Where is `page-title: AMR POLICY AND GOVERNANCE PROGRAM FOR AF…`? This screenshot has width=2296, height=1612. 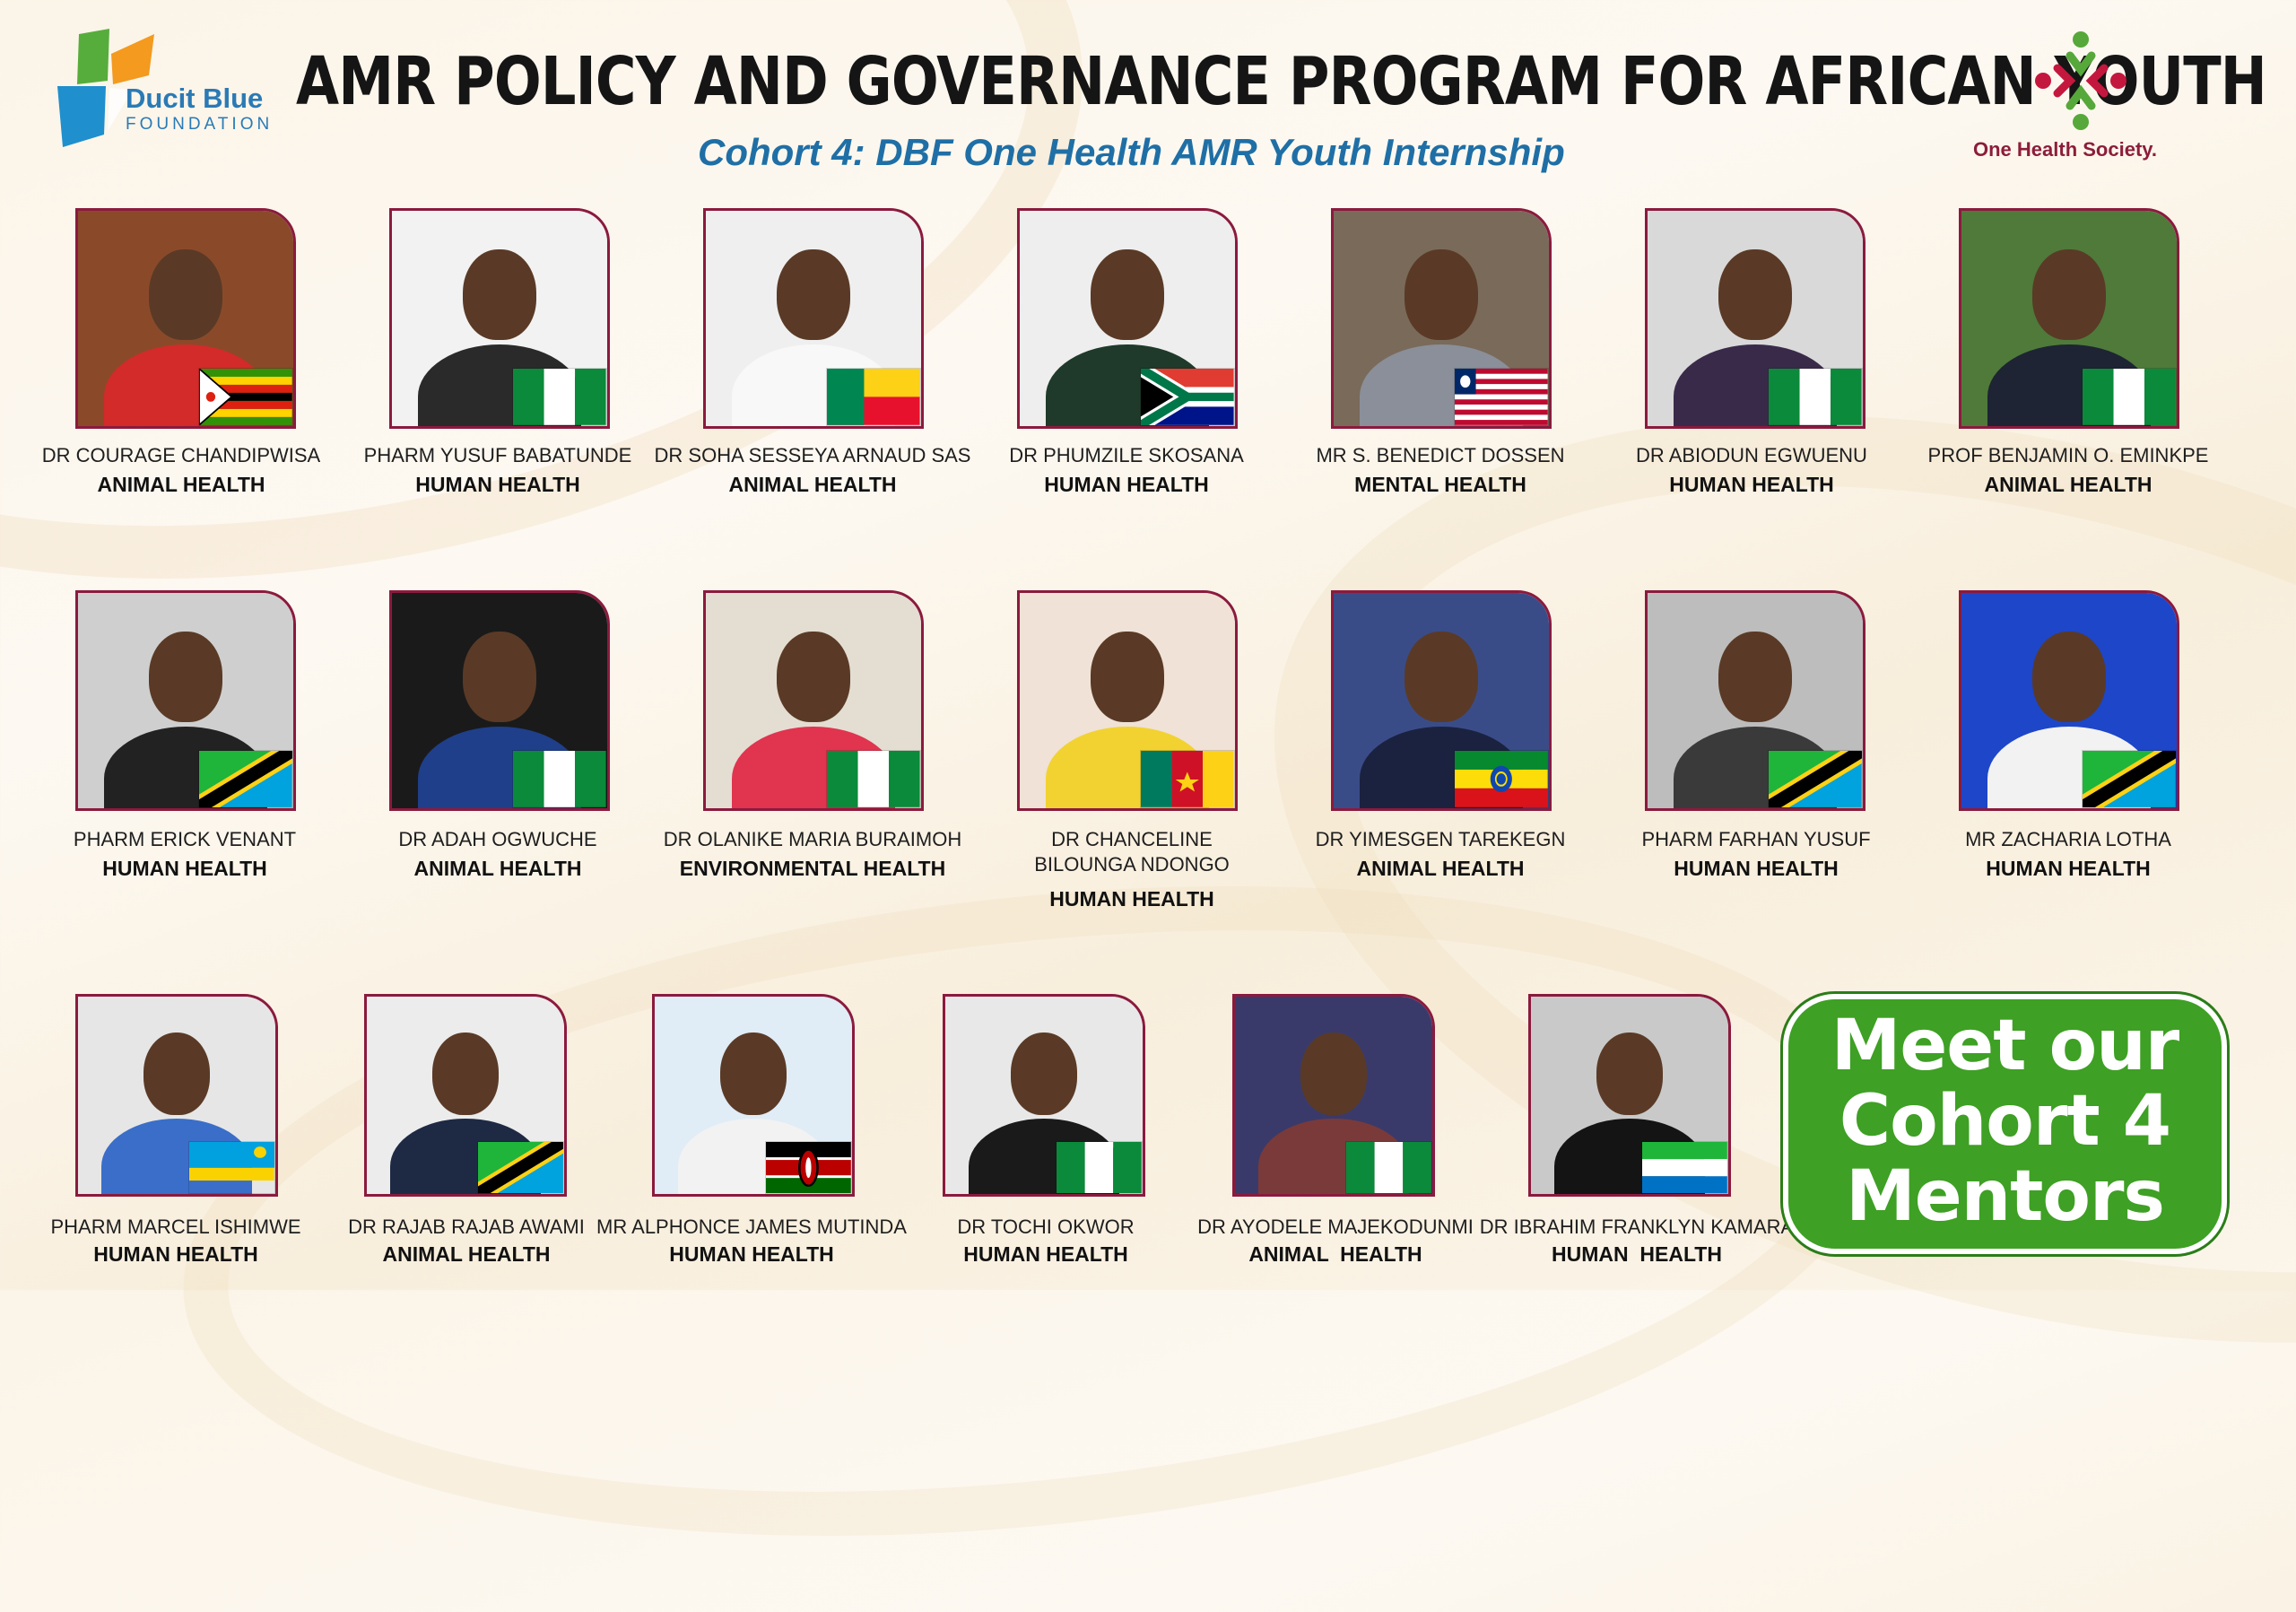
page-title: AMR POLICY AND GOVERNANCE PROGRAM FOR AF… is located at coordinates (1281, 81).